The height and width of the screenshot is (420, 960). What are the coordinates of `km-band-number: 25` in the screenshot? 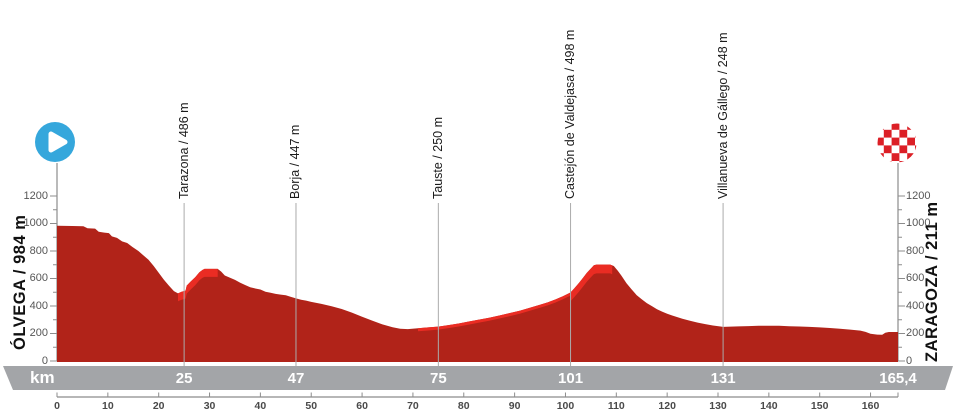 It's located at (184, 378).